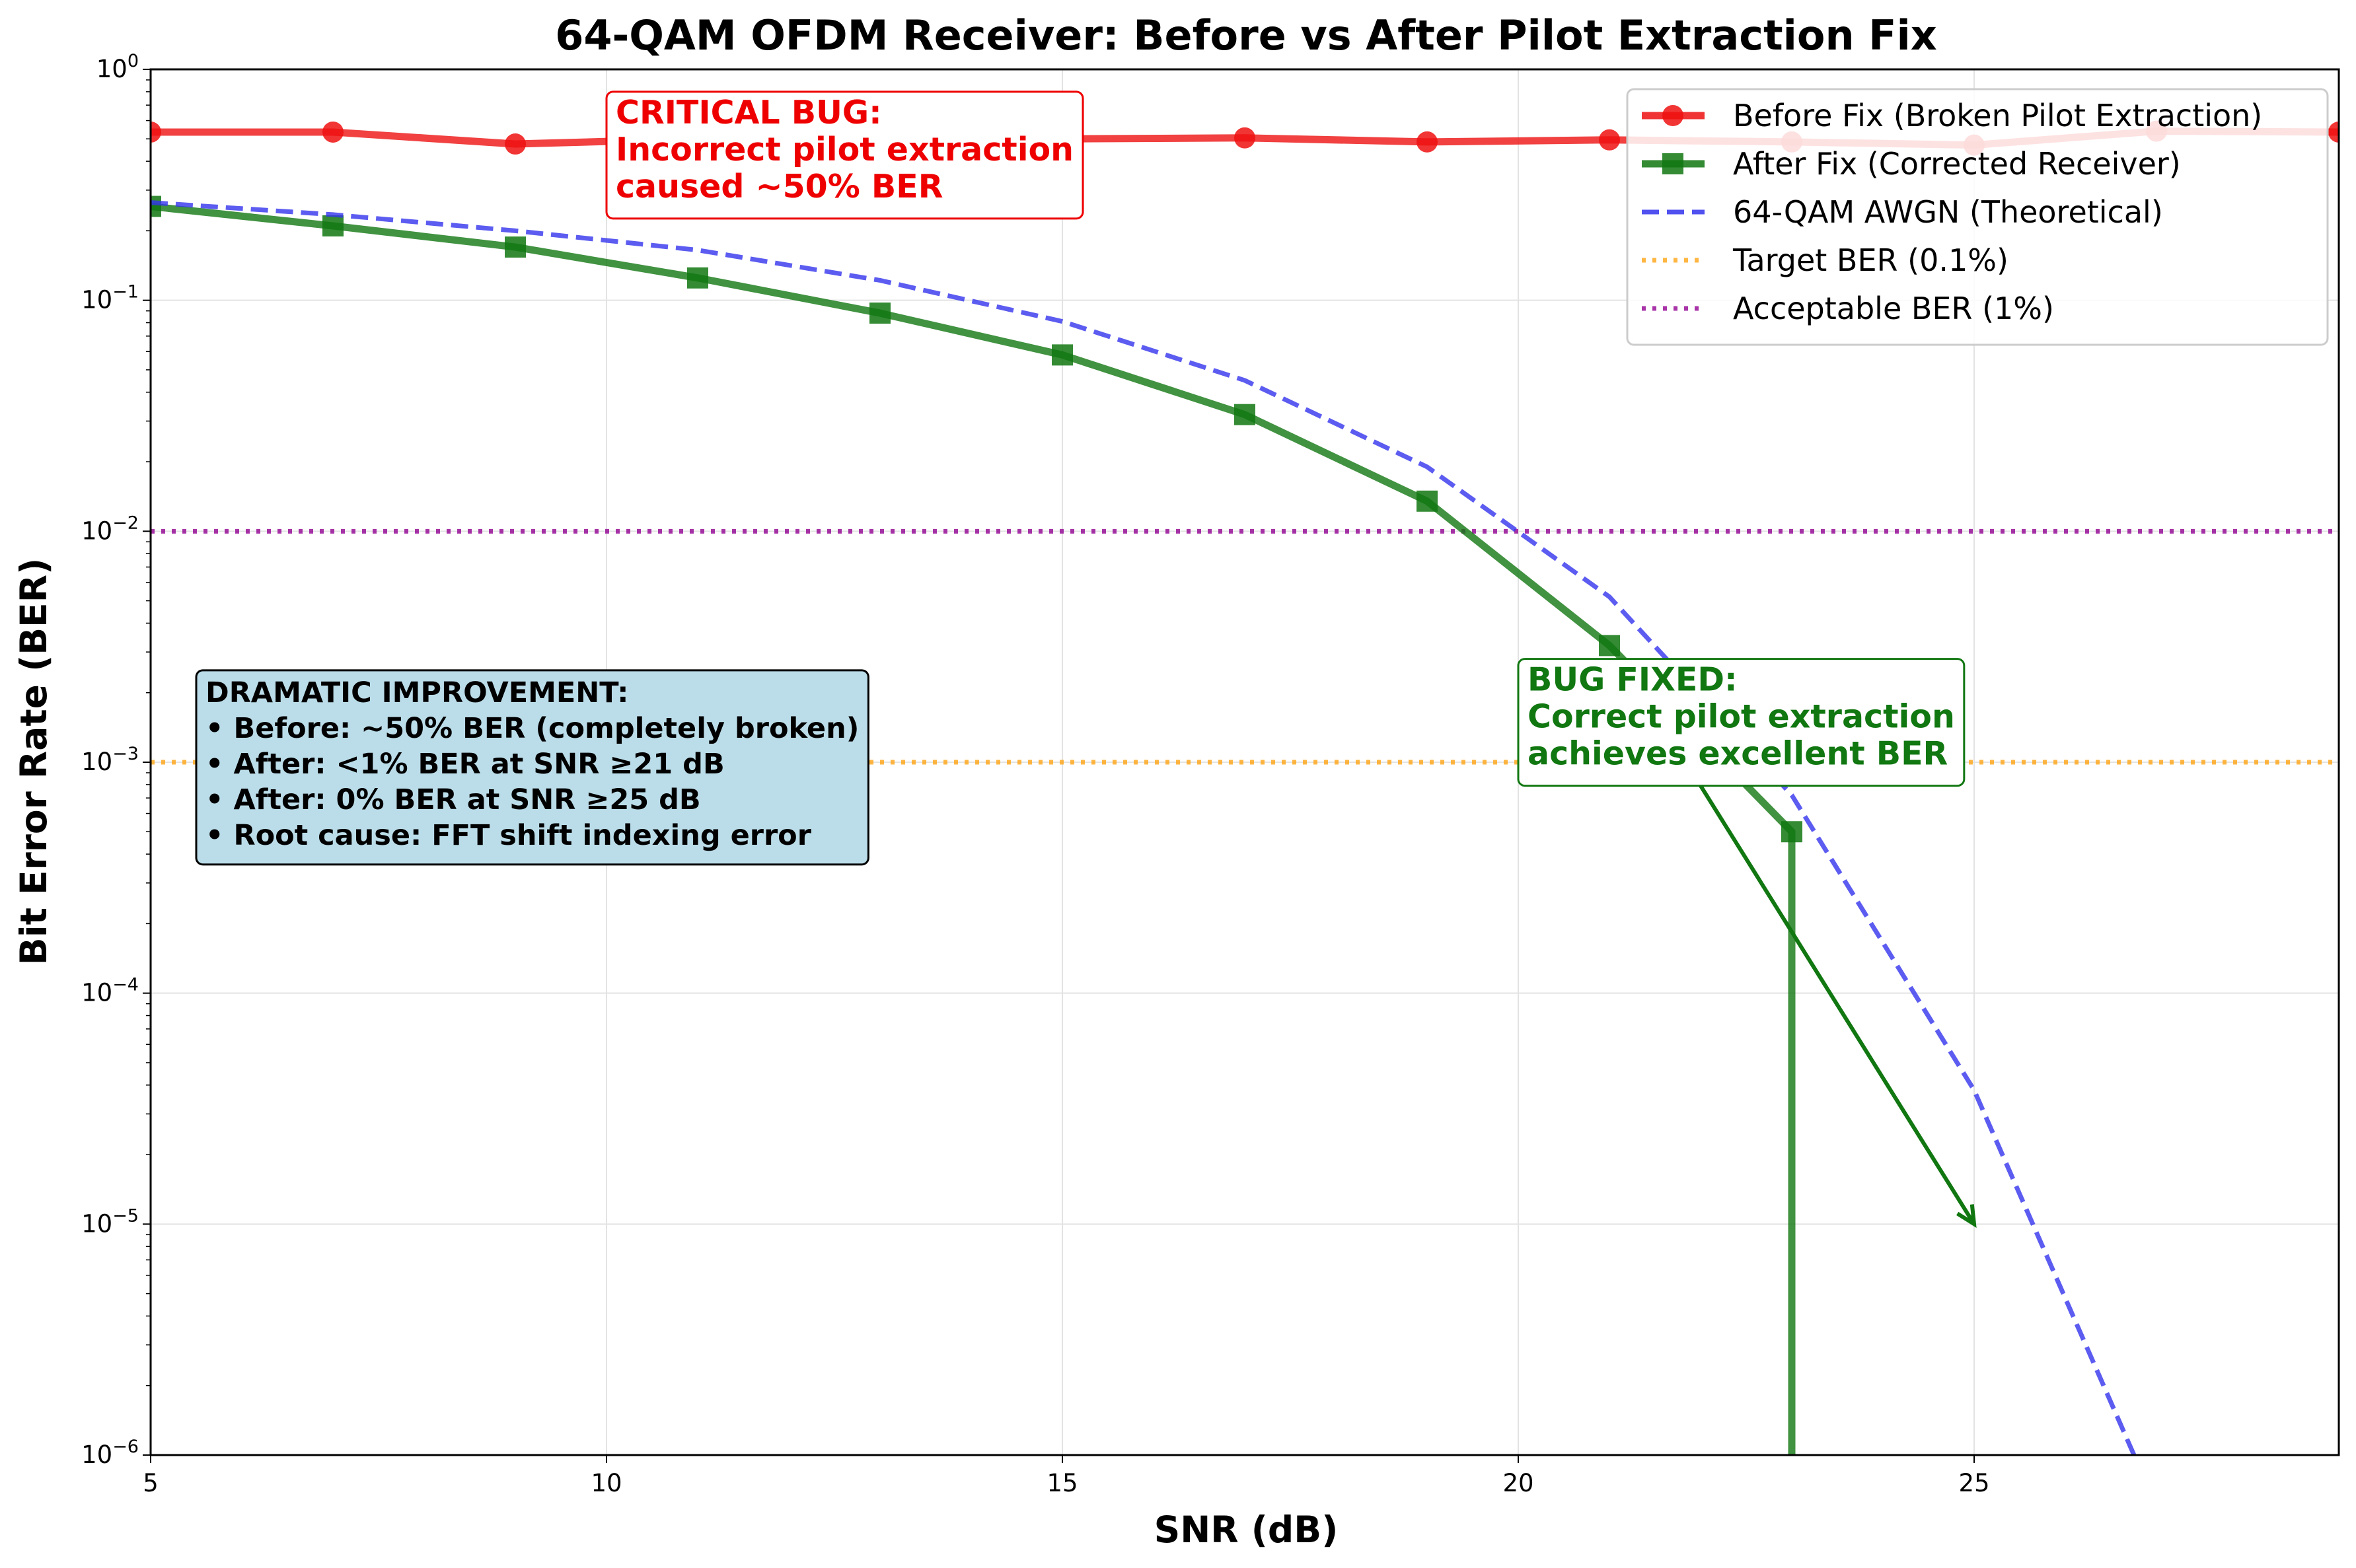  I want to click on y-tick-label: 10⁻⁶, so click(110, 1453).